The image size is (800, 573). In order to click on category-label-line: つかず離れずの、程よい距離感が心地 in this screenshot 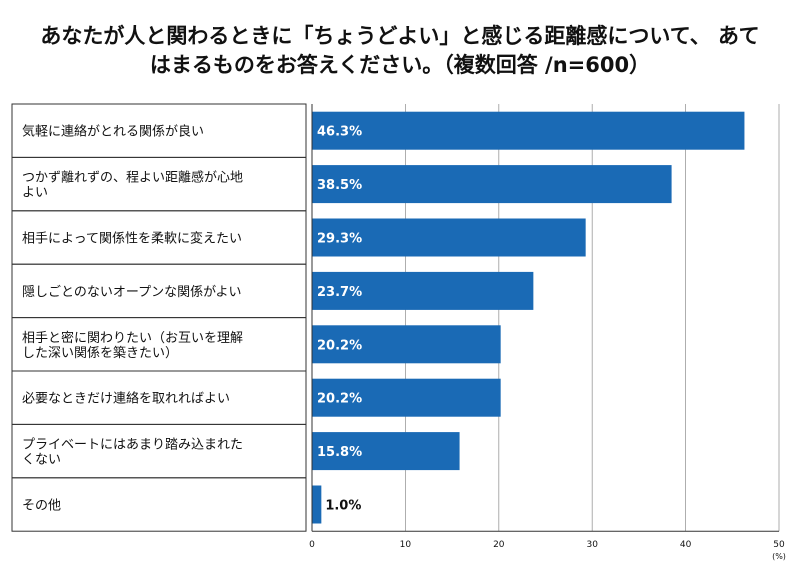, I will do `click(132, 178)`.